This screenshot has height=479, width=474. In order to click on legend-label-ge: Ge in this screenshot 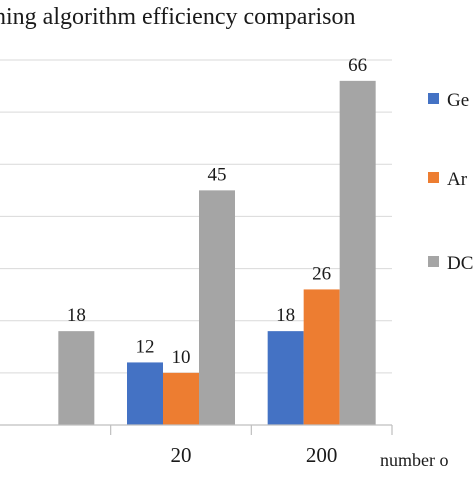, I will do `click(458, 100)`.